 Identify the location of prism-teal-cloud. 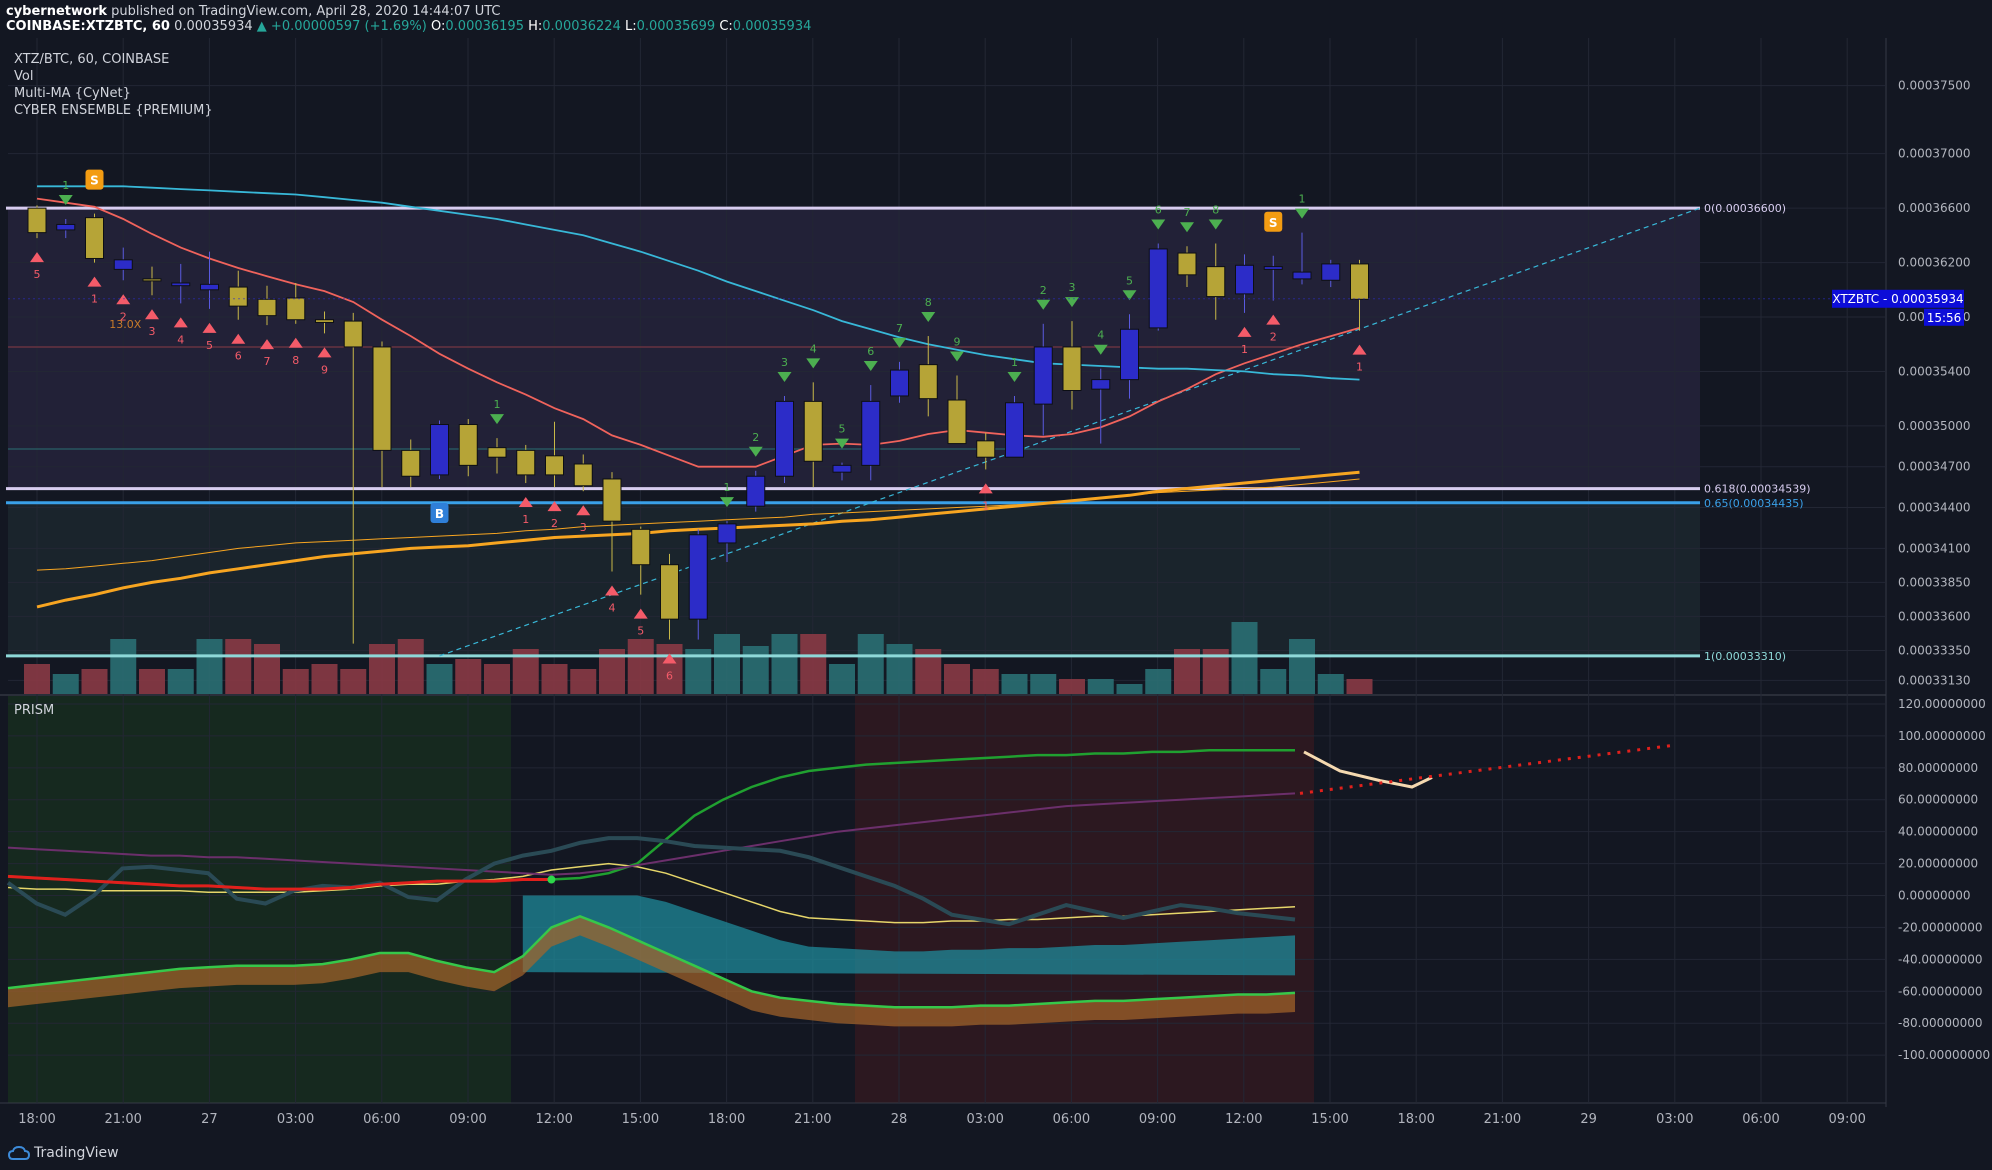
(908, 935).